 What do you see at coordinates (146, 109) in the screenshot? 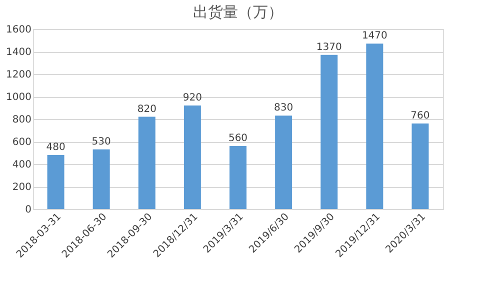
I see `data-label: 820` at bounding box center [146, 109].